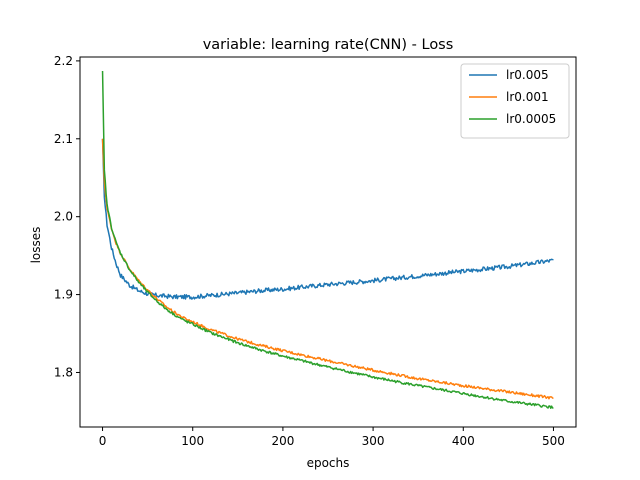  I want to click on chart-title: variable: learning rate(CNN) - Loss, so click(328, 45).